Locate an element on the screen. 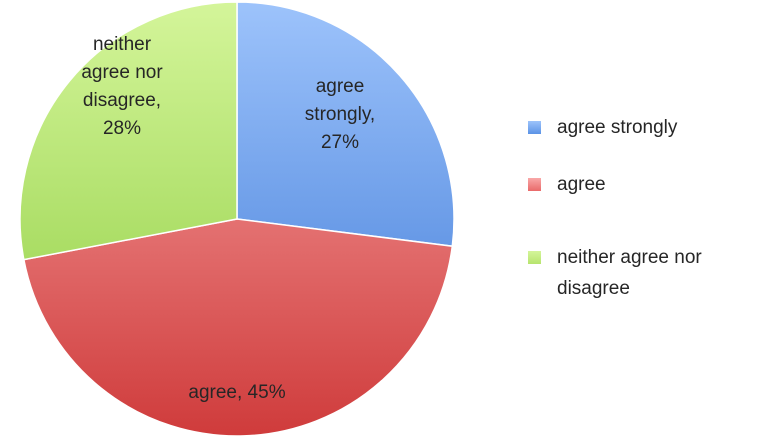 The height and width of the screenshot is (441, 765). slice-label-agree-strongly: agree strongly, 27% is located at coordinates (340, 114).